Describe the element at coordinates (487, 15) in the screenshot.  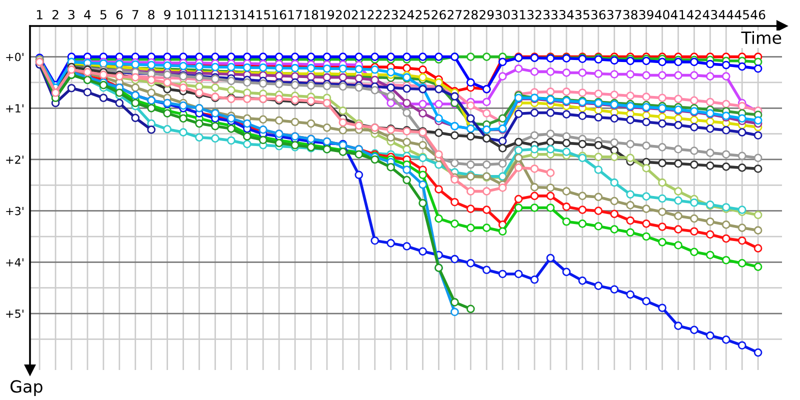
I see `x-tick-label: 29` at that location.